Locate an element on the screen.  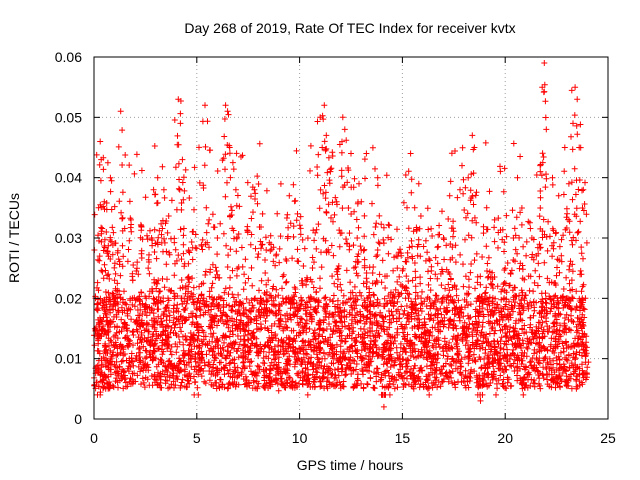
y-tick-label: 0.05 is located at coordinates (68, 117).